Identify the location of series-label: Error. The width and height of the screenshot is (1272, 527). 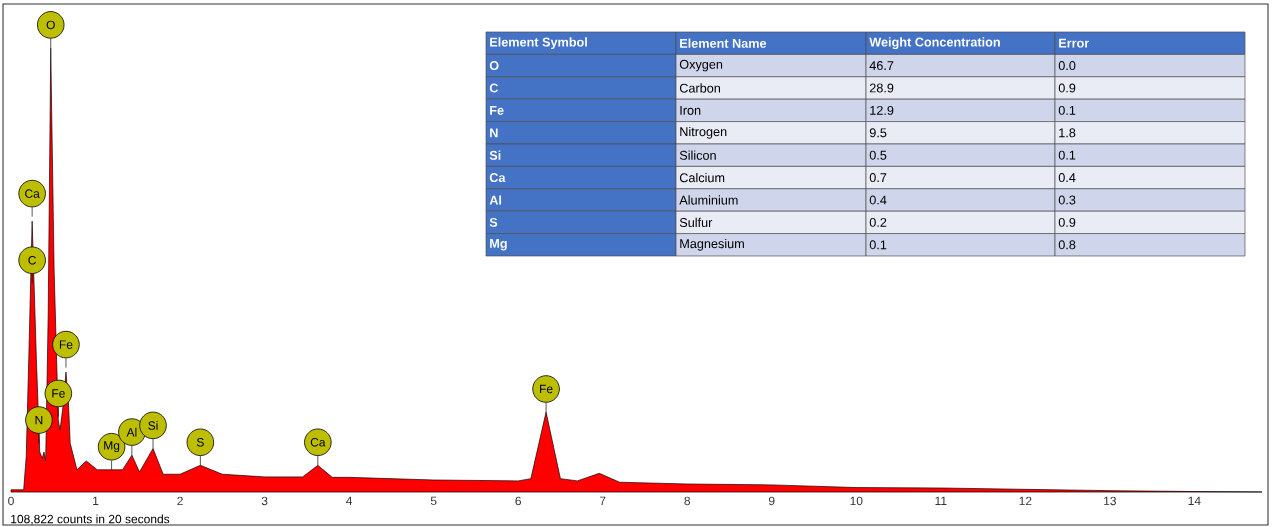
(1074, 43).